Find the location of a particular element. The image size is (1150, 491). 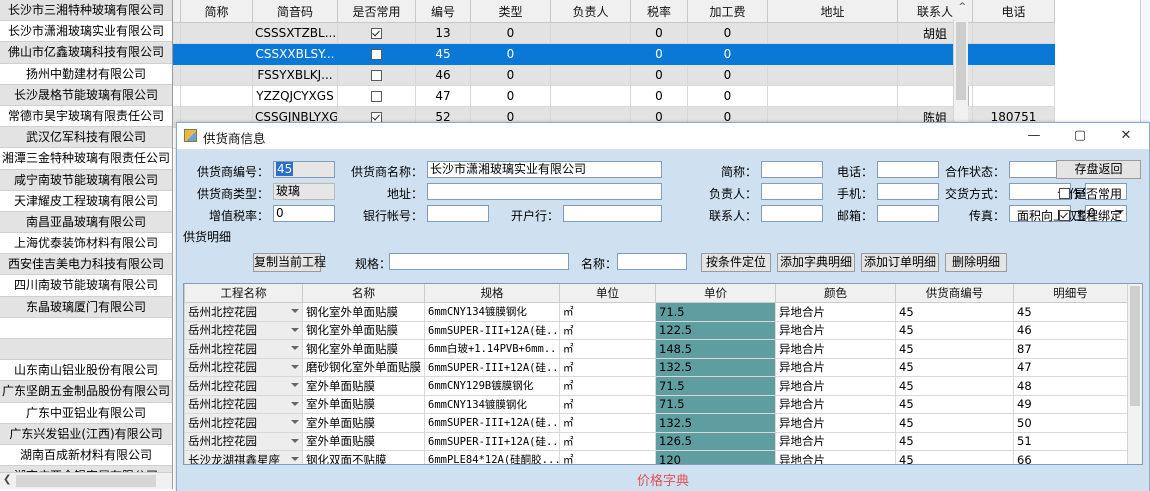

delivery-input is located at coordinates (1040, 191).